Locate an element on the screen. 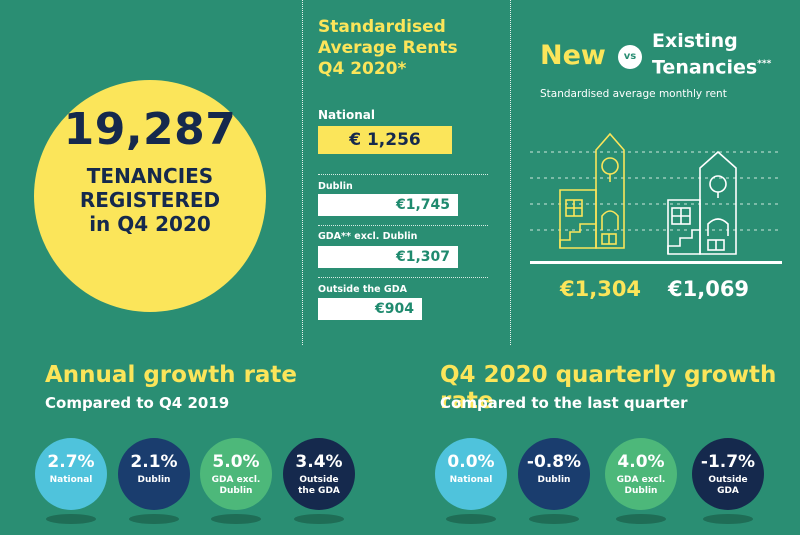  tenancies-line2: REGISTERED is located at coordinates (150, 200).